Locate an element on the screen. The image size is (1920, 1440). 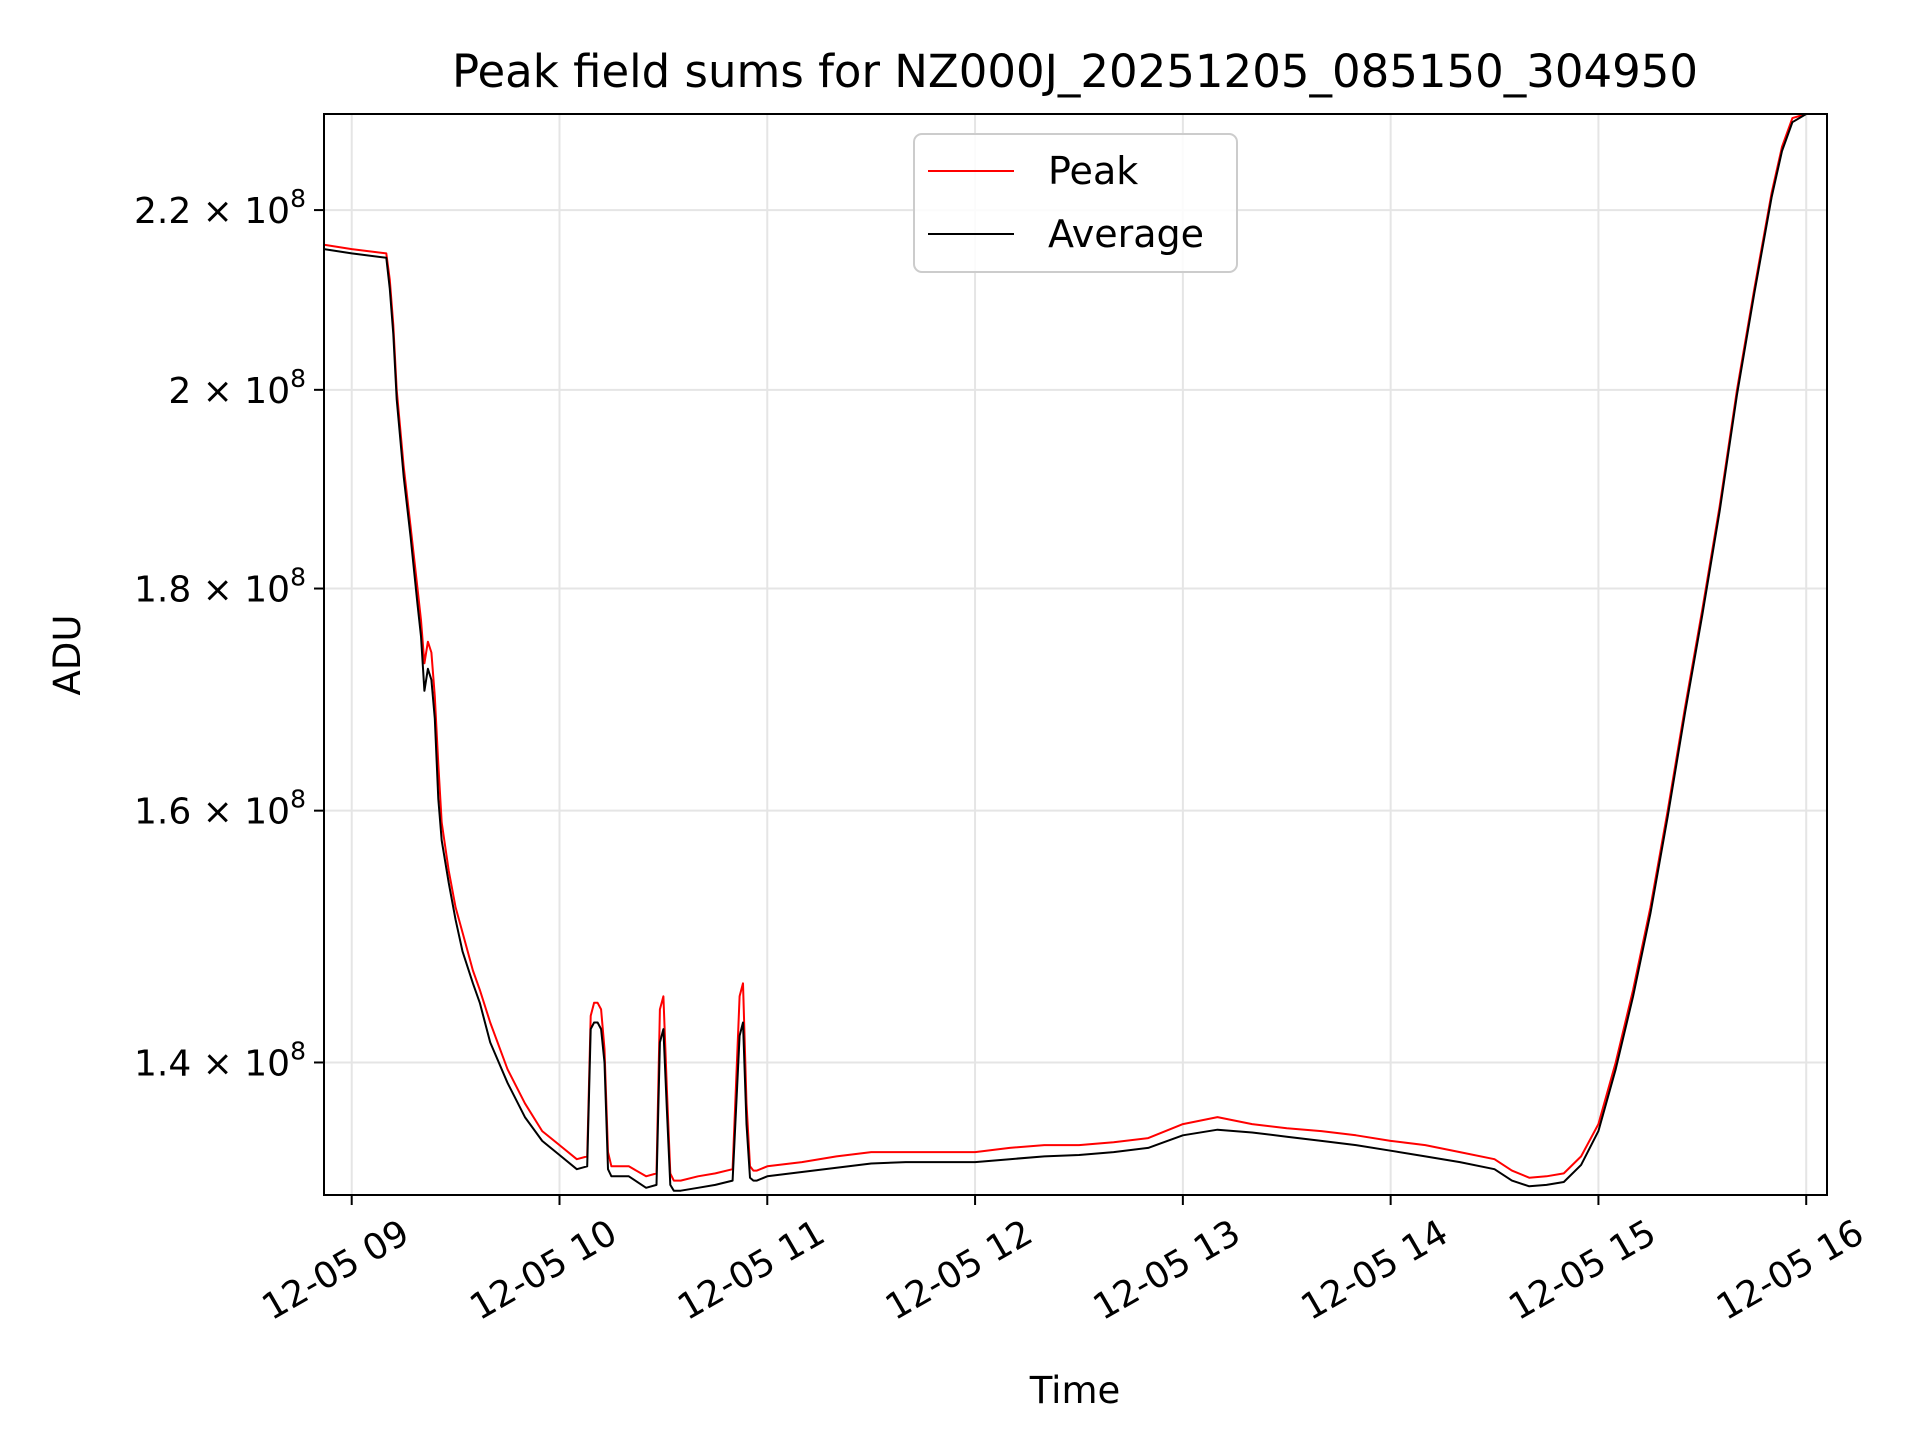
y-tick-label: 1.8 × 108 is located at coordinates (220, 587).